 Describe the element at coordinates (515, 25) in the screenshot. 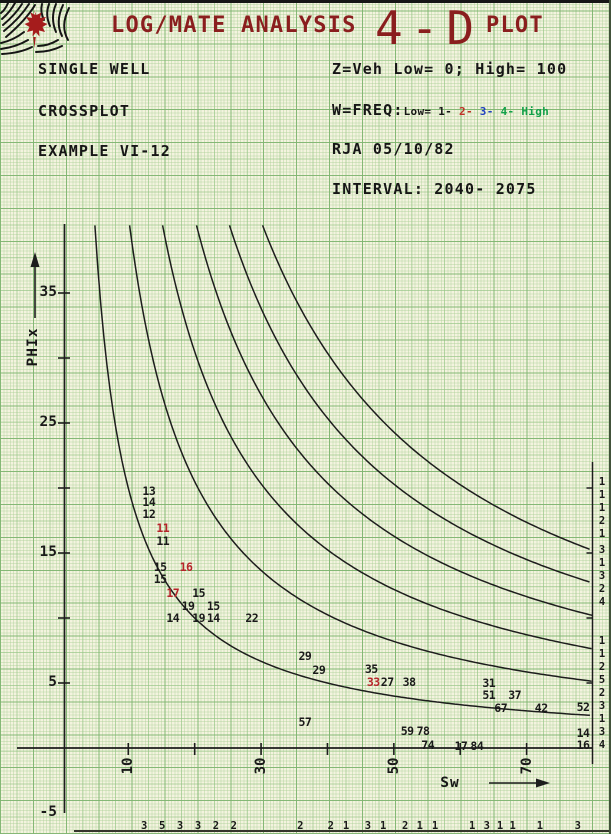

I see `page-title-plot: PLOT` at that location.